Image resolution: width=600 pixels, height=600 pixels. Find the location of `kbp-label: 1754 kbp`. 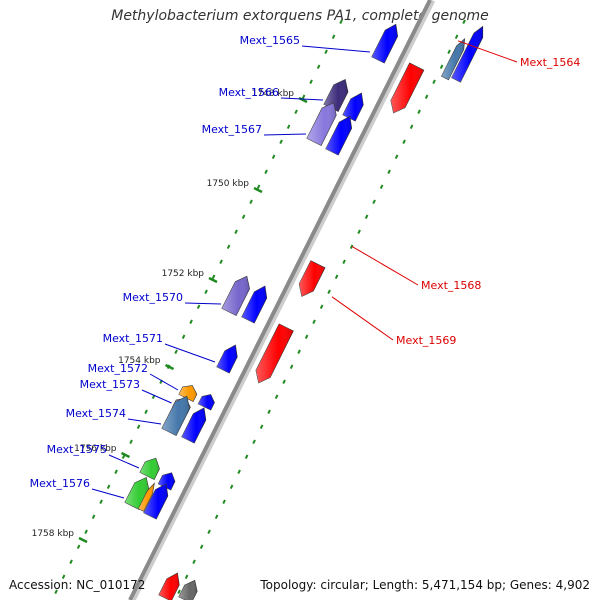

kbp-label: 1754 kbp is located at coordinates (139, 361).